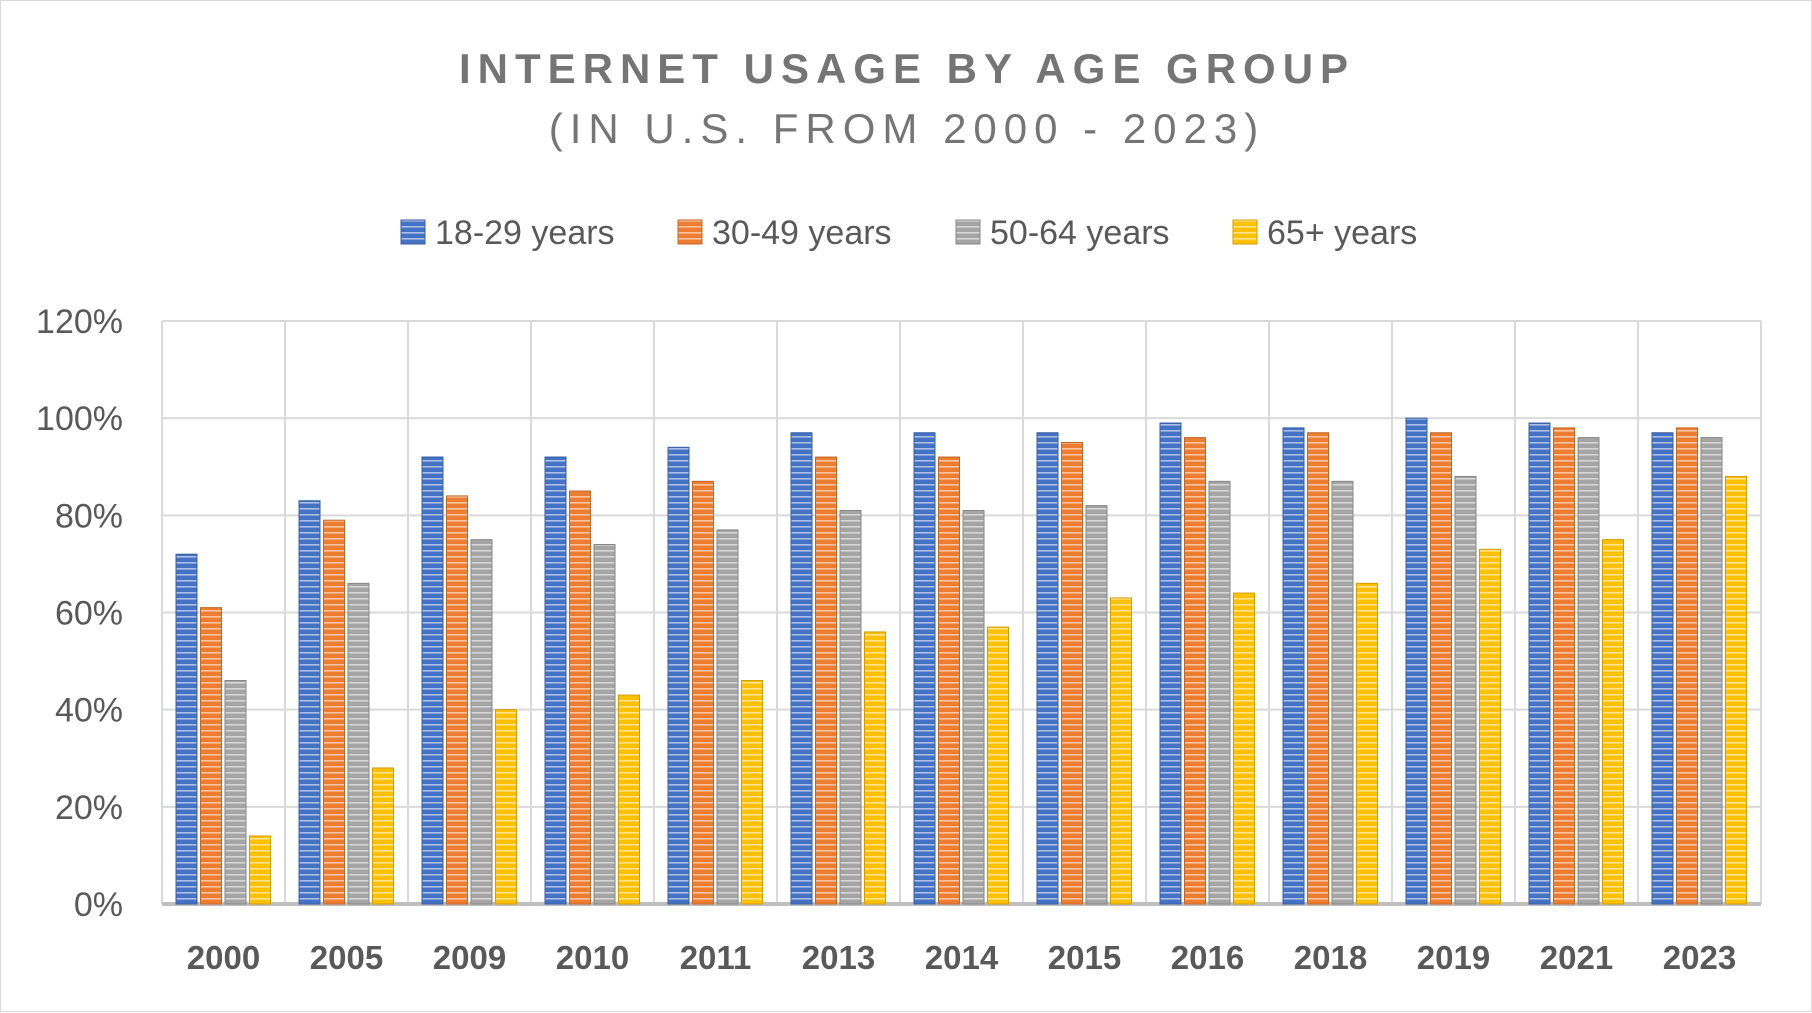  I want to click on bar-50-64-years-2000, so click(235, 792).